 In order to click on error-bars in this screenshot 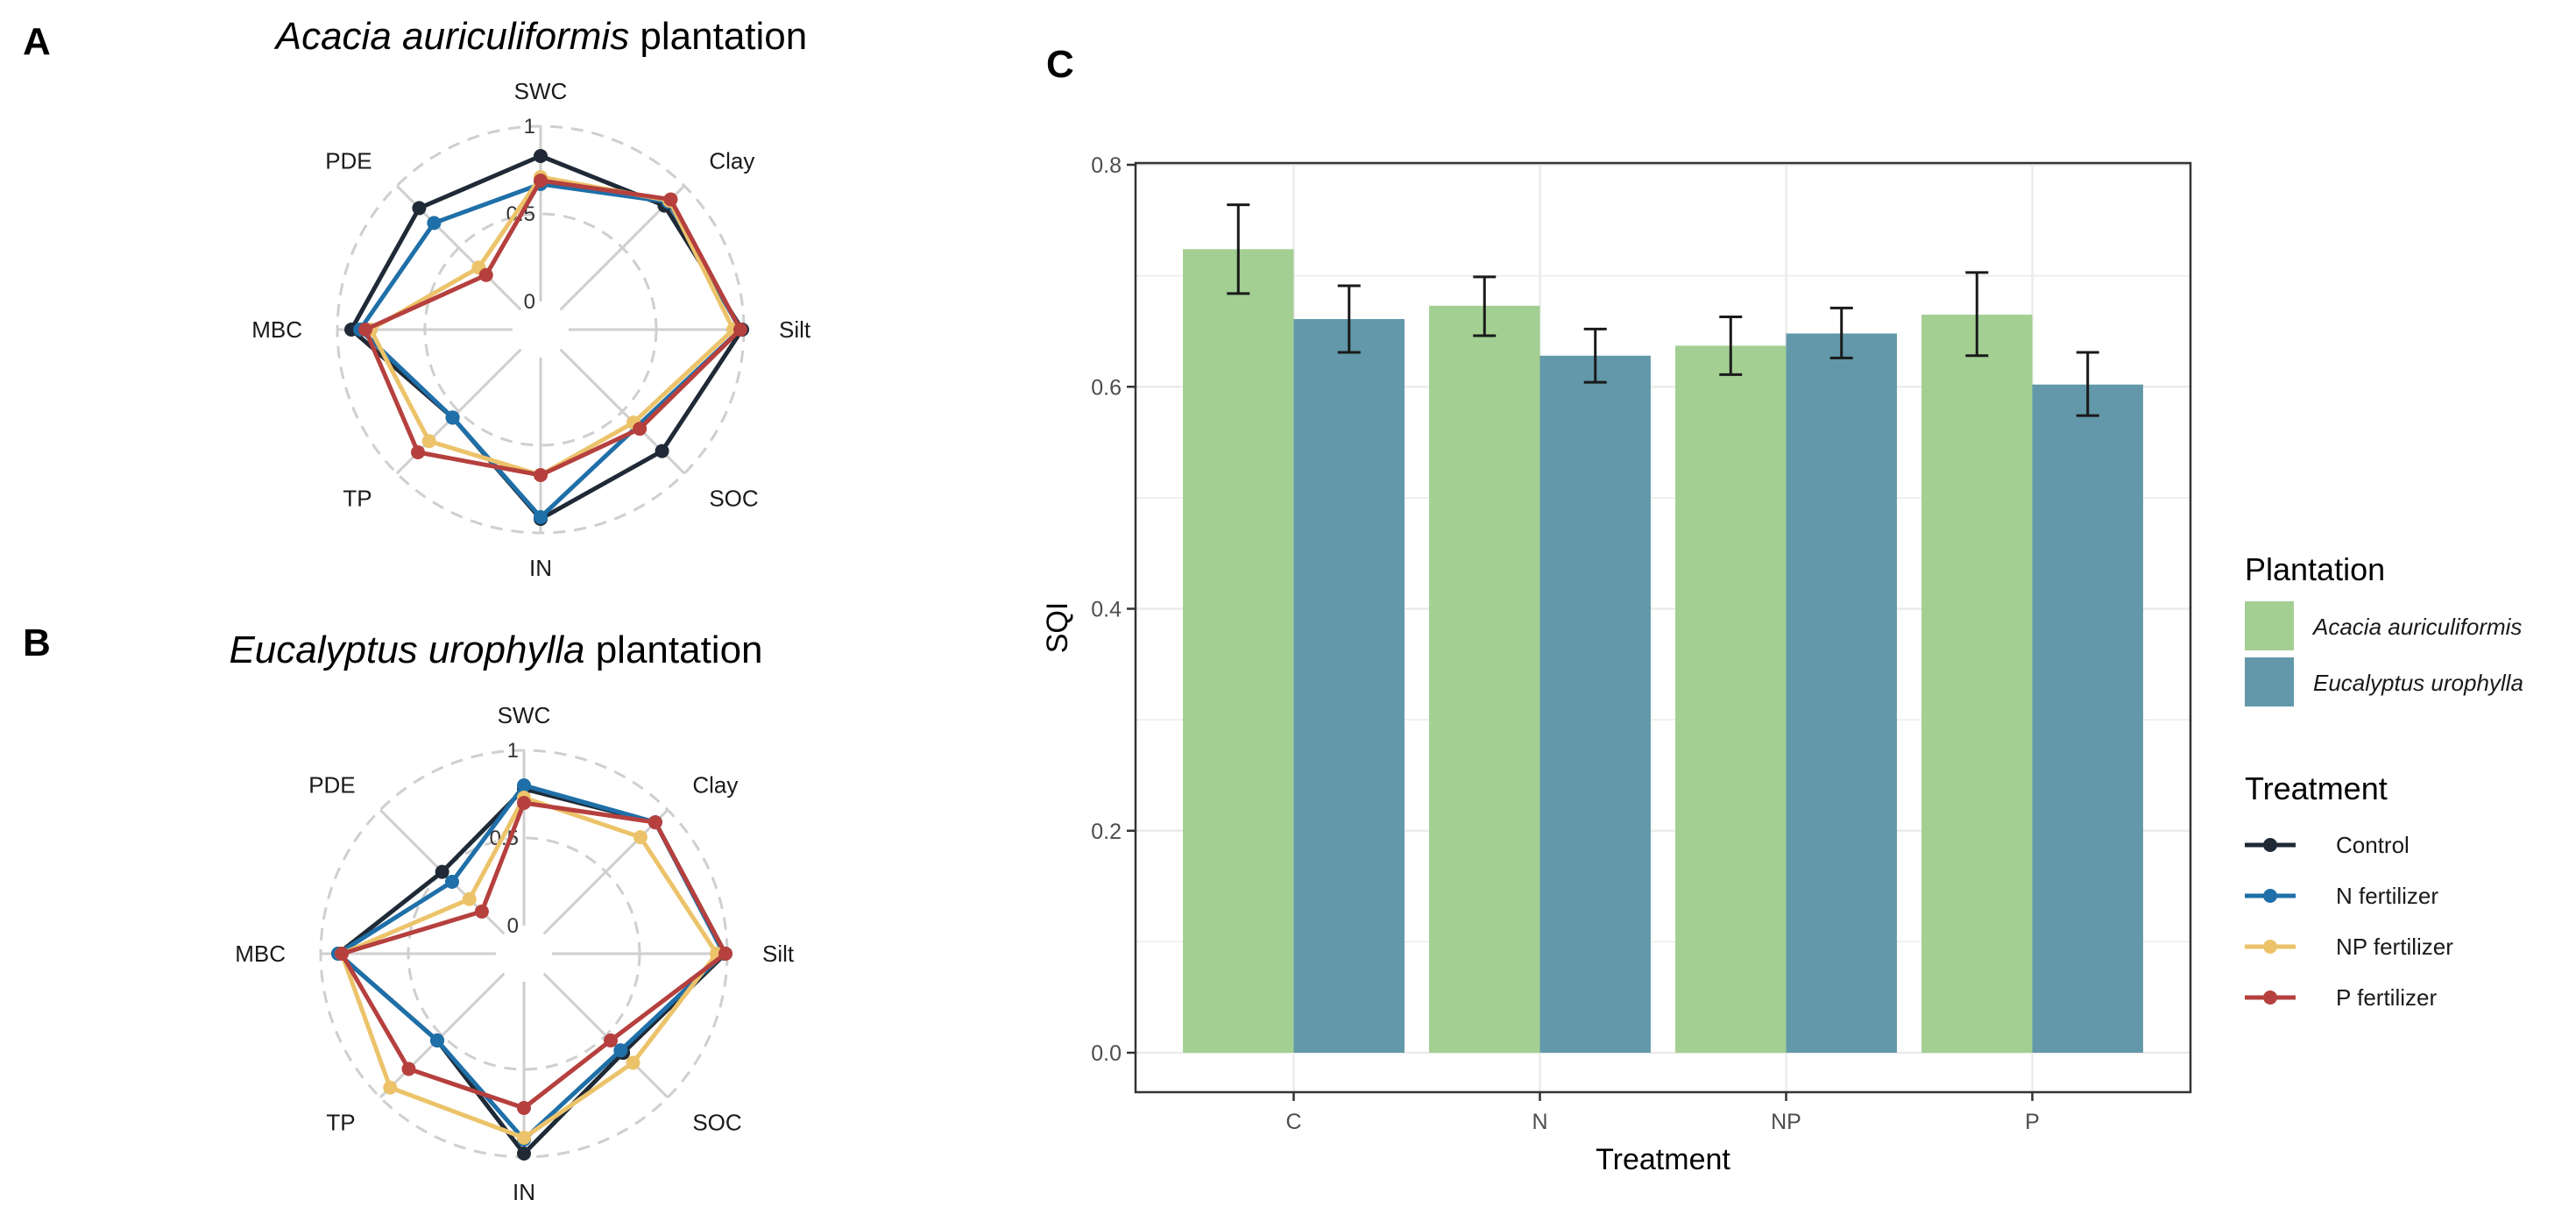, I will do `click(1663, 310)`.